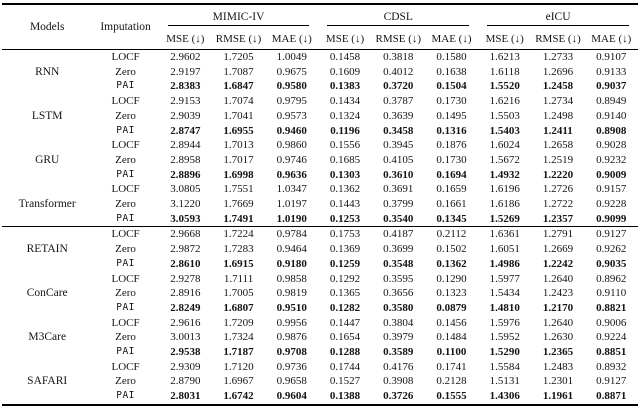  I want to click on metric-value-cell: 2.8249, so click(185, 307).